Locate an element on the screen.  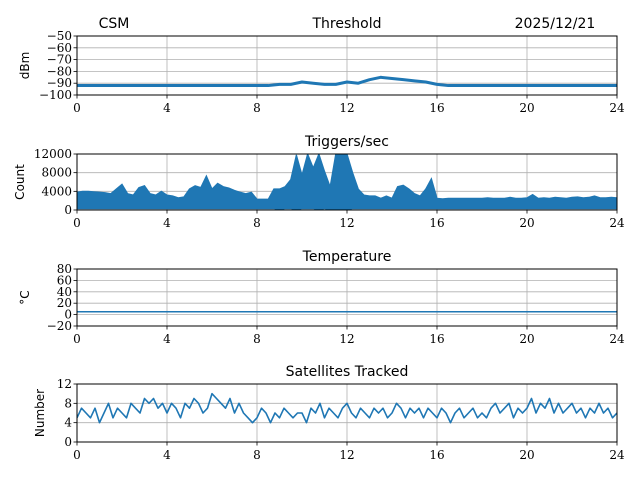
y-tick-label: −80 is located at coordinates (59, 71).